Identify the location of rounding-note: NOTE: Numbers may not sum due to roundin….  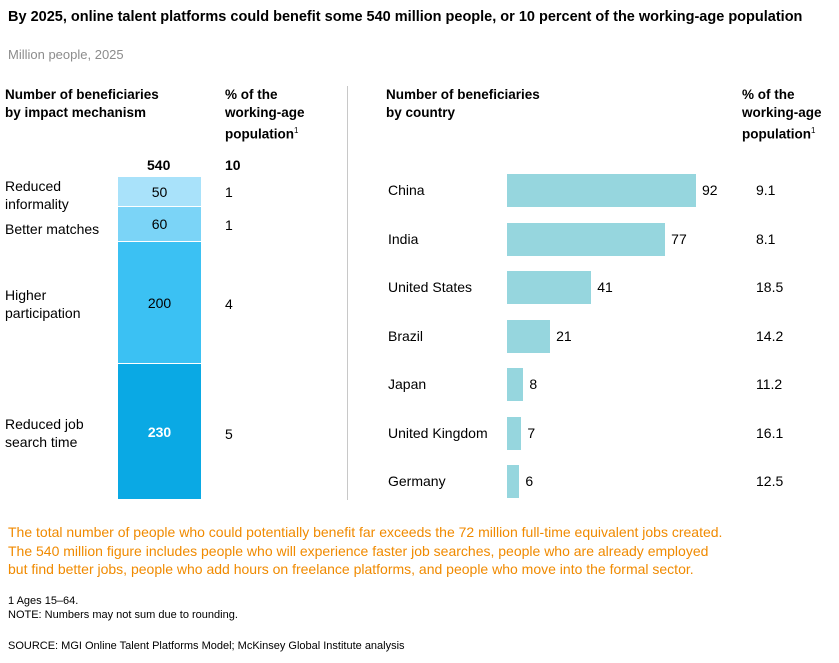
(123, 615).